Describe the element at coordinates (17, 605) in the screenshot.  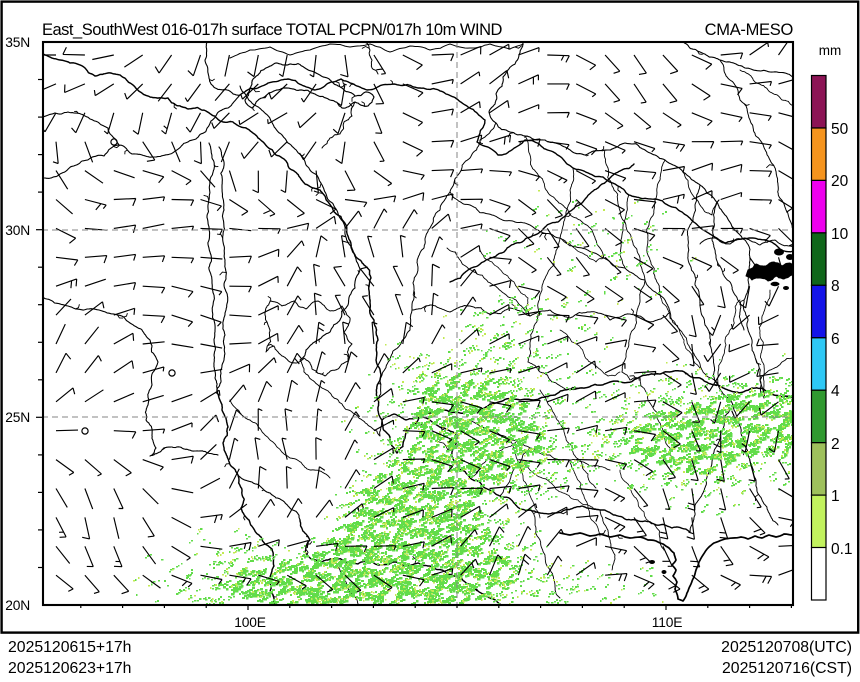
I see `svg-text: 20N` at that location.